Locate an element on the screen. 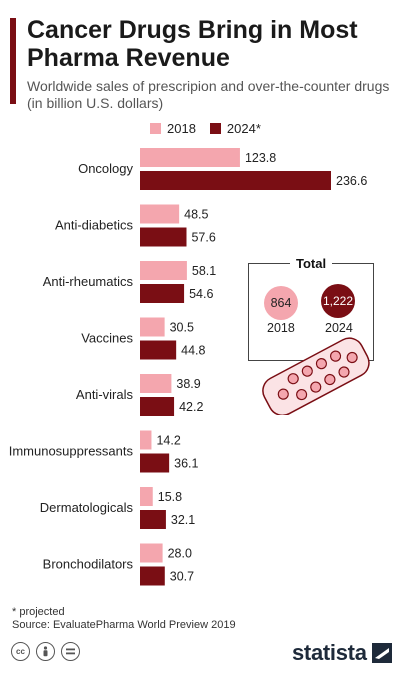  legend-swatch-2024 is located at coordinates (215, 128).